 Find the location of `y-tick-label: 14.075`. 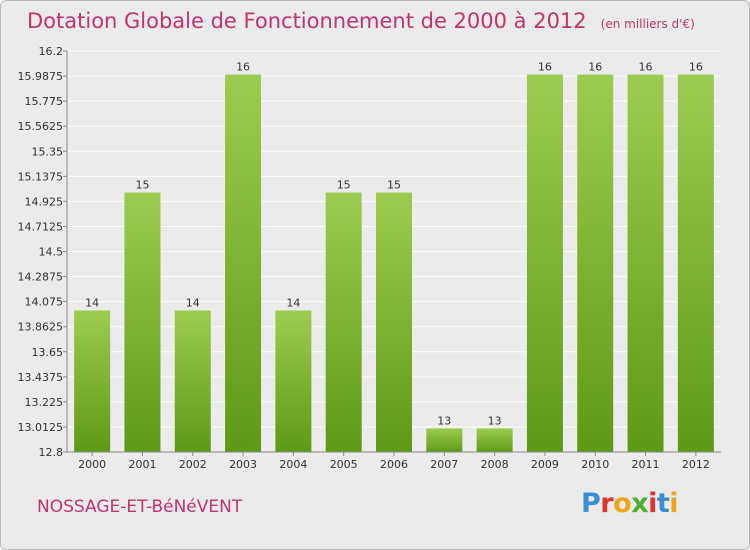

y-tick-label: 14.075 is located at coordinates (44, 302).